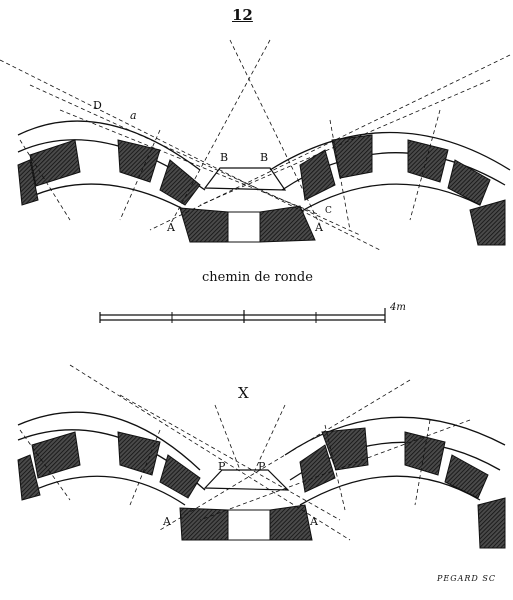  What do you see at coordinates (287, 224) in the screenshot?
I see `top-curtain-right-block` at bounding box center [287, 224].